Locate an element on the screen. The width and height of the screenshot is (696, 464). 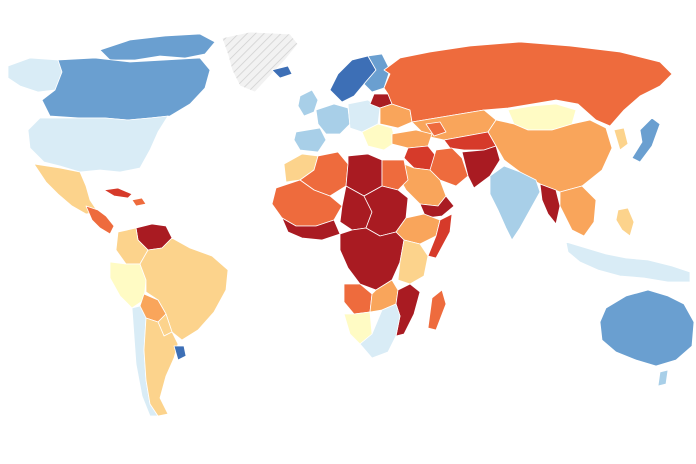
region-cuba is located at coordinates (118, 193).